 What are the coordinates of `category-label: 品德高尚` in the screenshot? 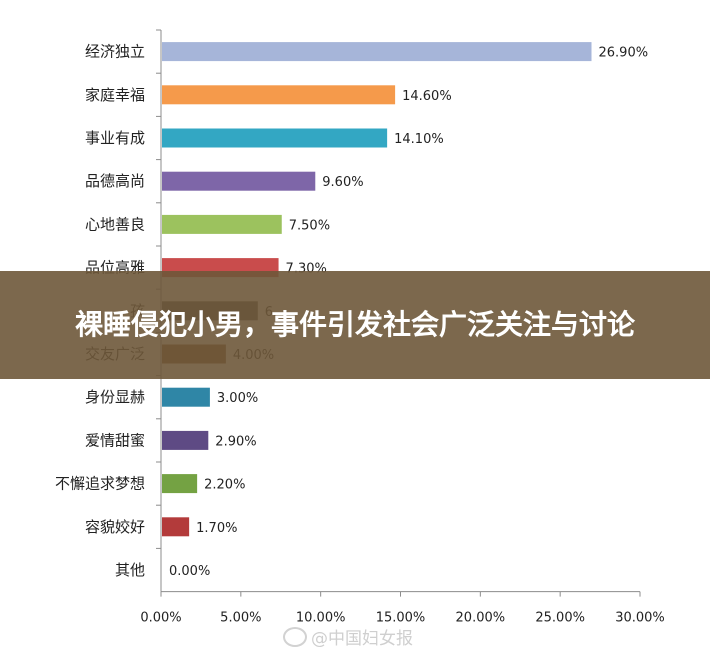 It's located at (115, 181).